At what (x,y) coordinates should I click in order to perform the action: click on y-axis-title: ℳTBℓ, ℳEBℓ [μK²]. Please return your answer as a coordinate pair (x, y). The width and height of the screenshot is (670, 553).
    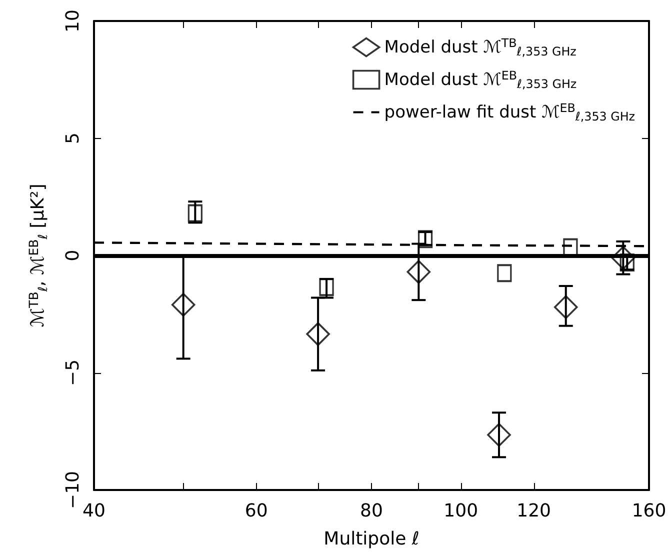
    Looking at the image, I should click on (38, 256).